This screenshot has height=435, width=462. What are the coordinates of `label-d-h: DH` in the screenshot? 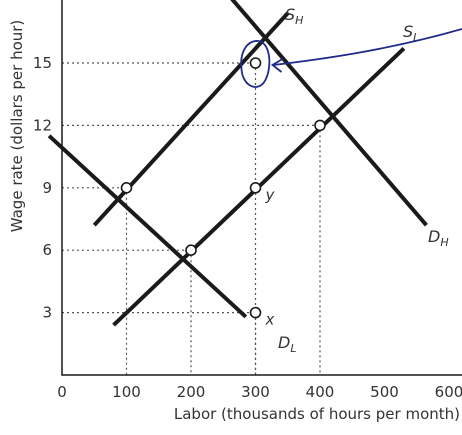 It's located at (438, 238).